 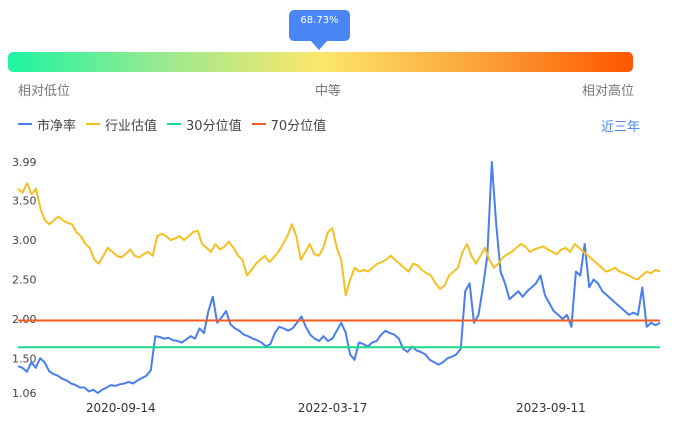 What do you see at coordinates (93, 124) in the screenshot?
I see `legend-swatch-industry` at bounding box center [93, 124].